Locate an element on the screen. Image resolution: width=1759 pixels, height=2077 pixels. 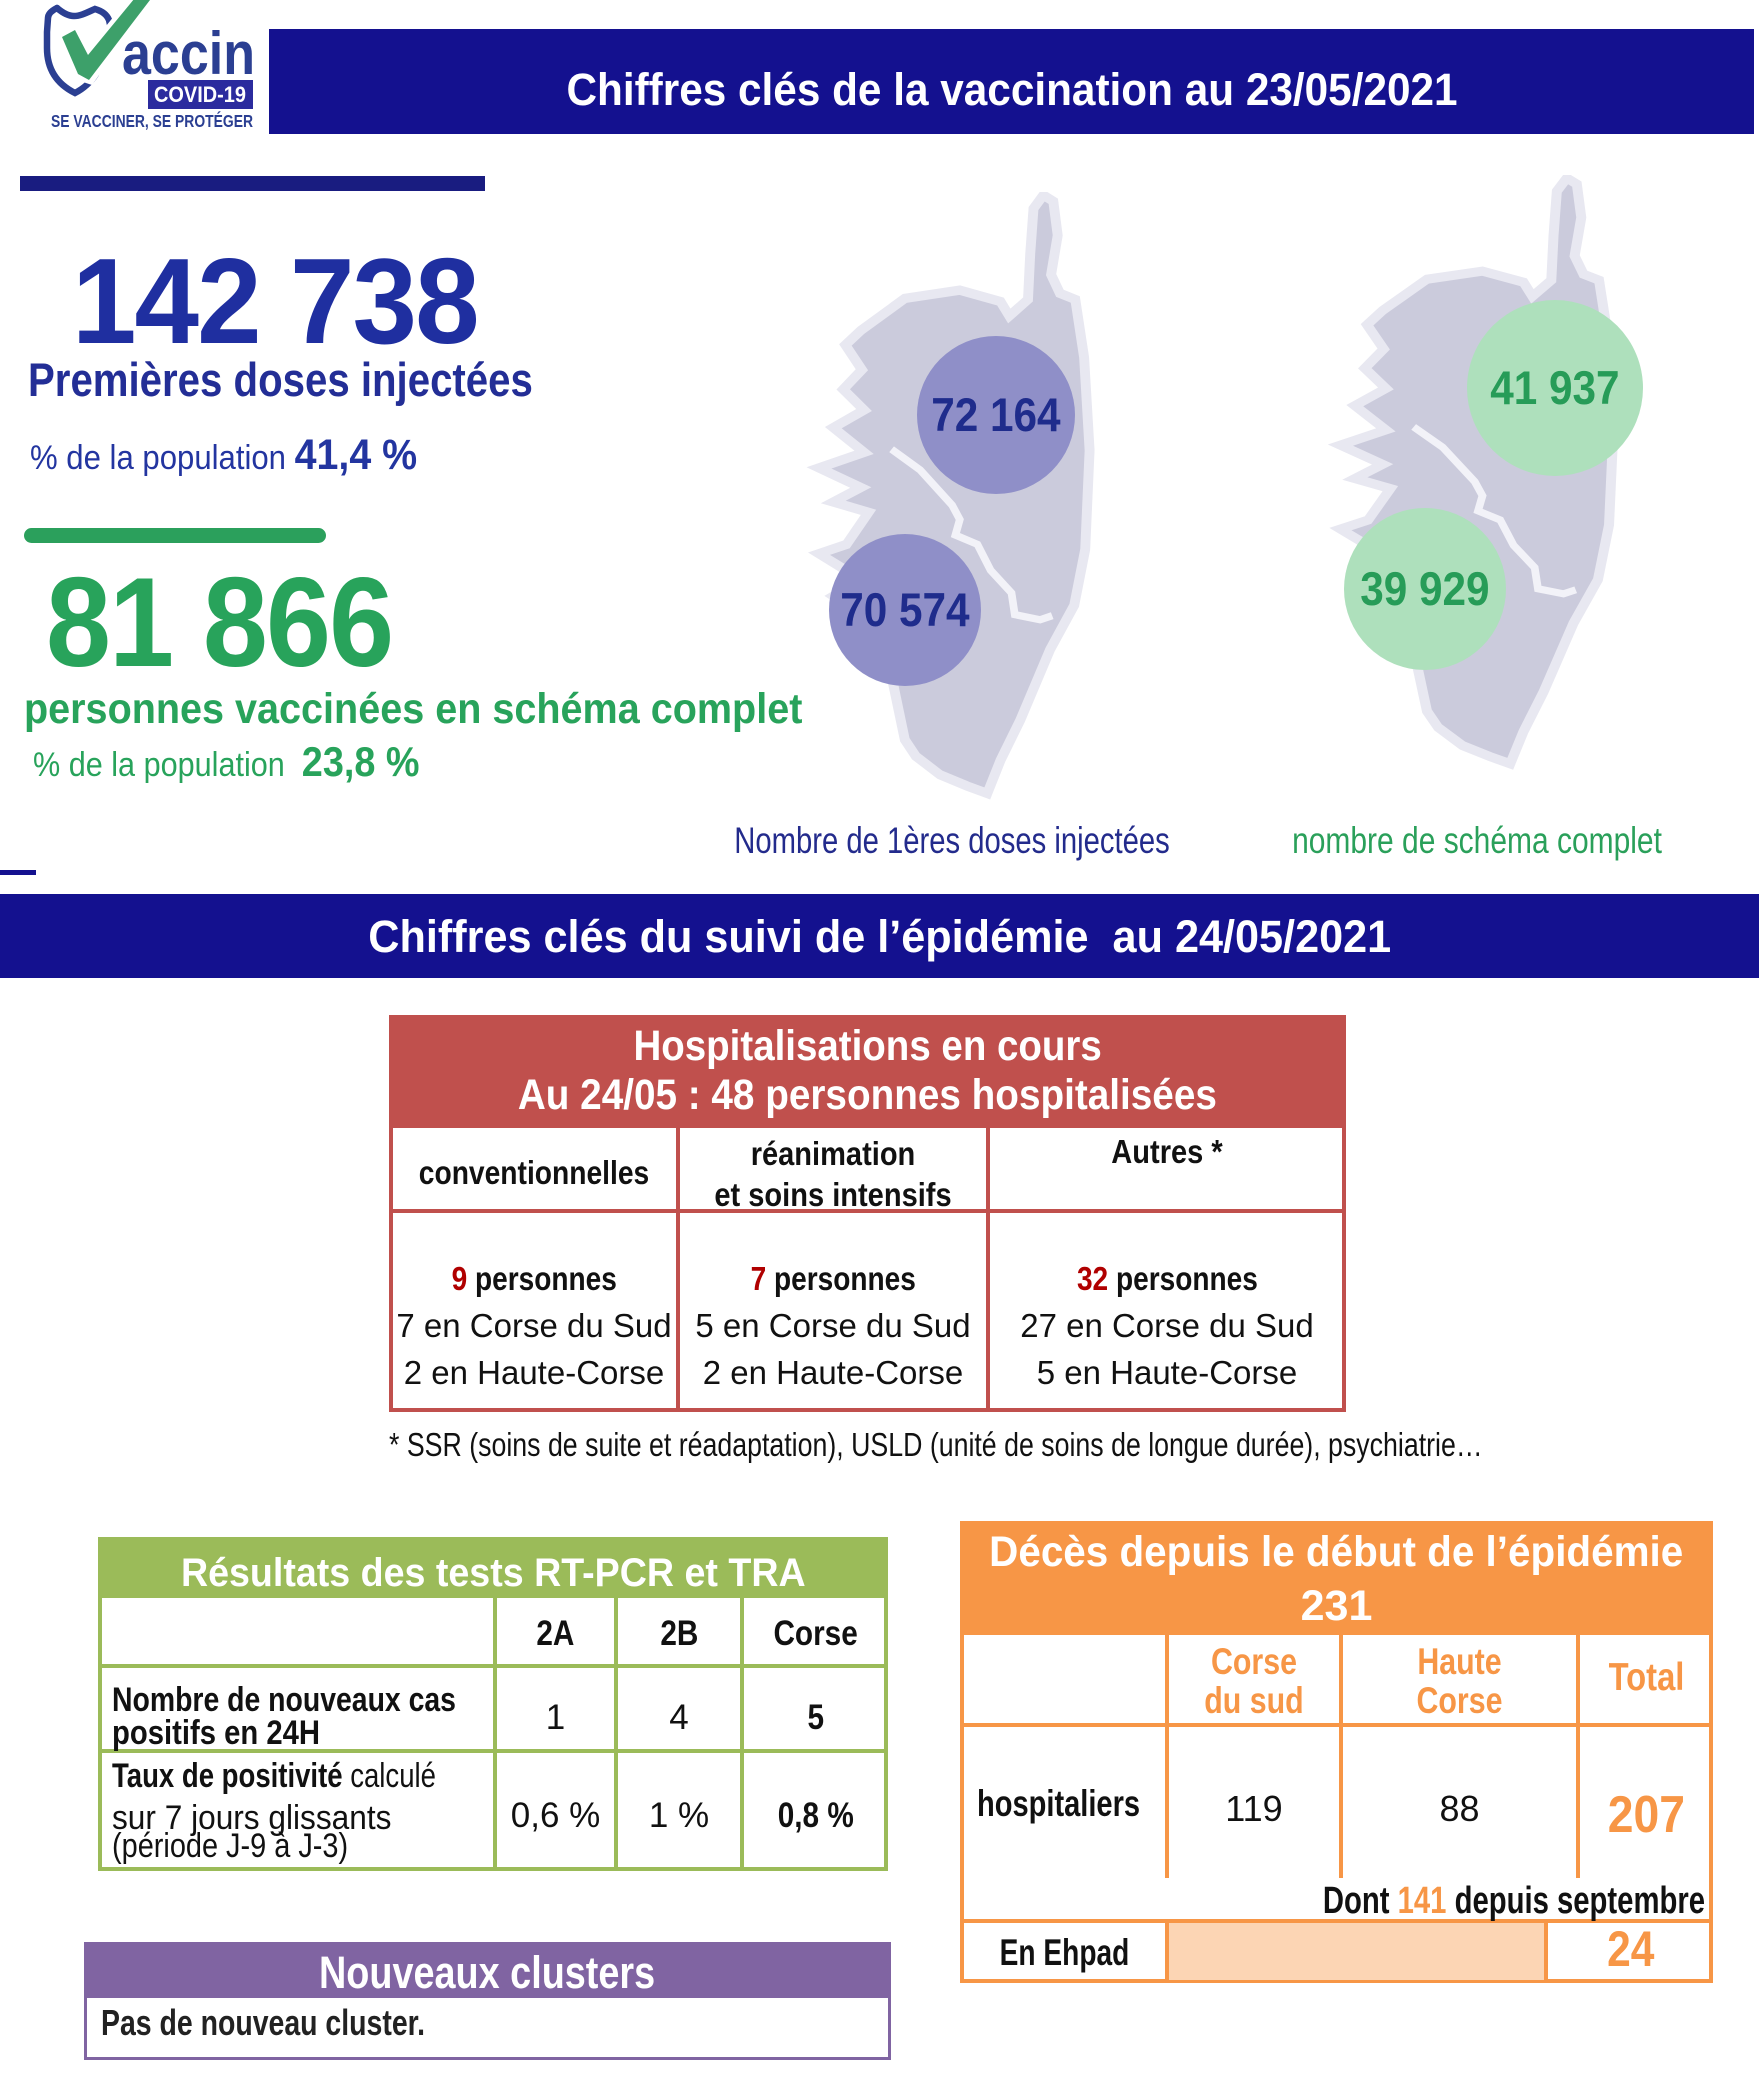
svg-text: accin is located at coordinates (188, 53).